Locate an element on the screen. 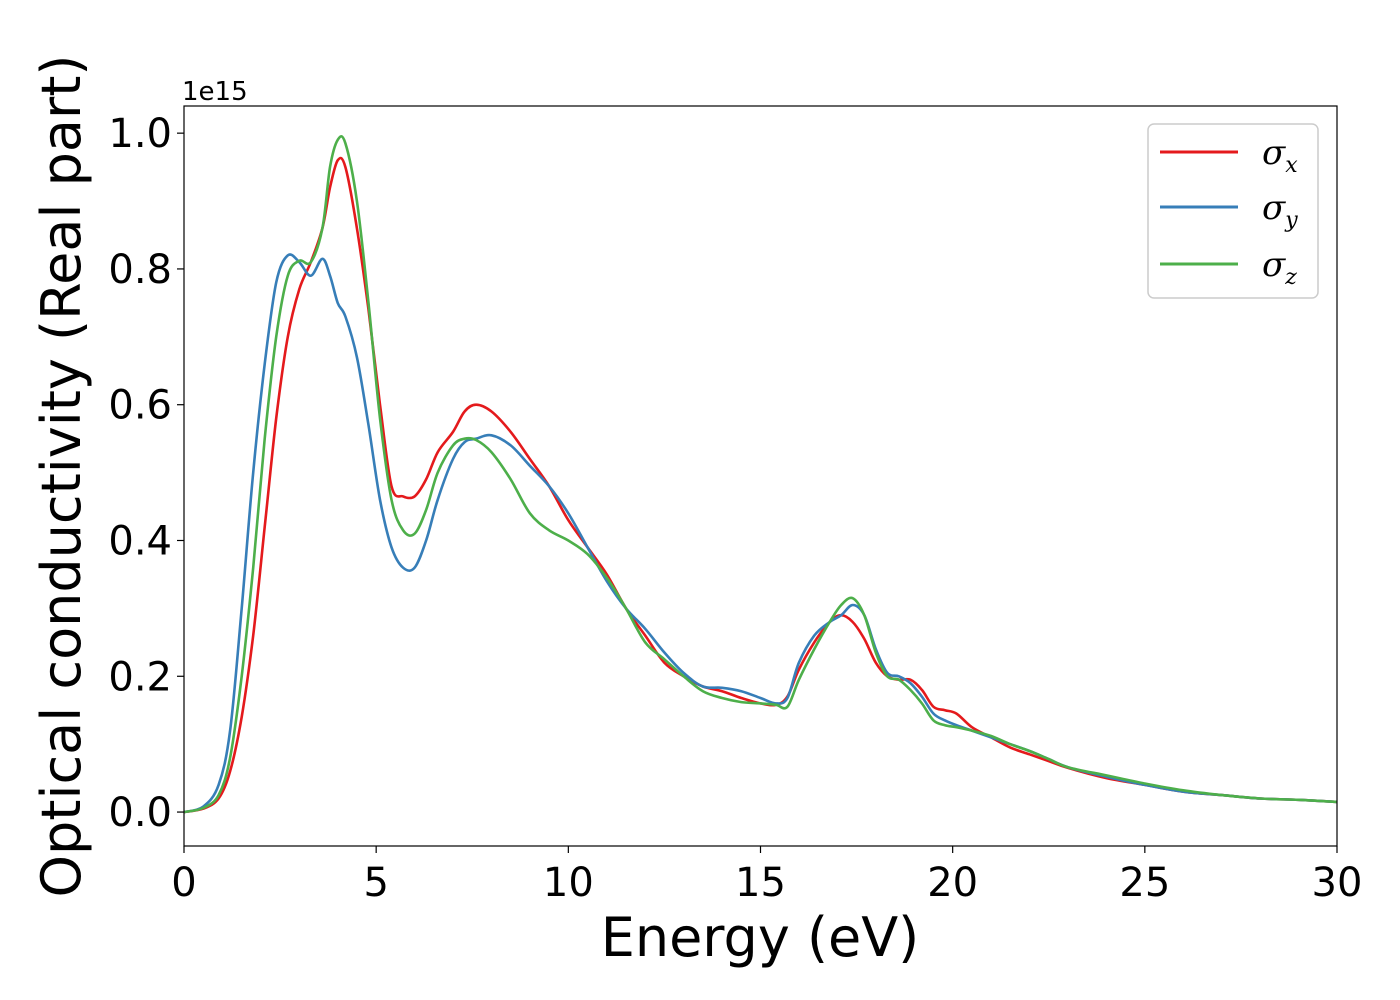 The width and height of the screenshot is (1400, 1000). legend: σx σy σz is located at coordinates (1233, 211).